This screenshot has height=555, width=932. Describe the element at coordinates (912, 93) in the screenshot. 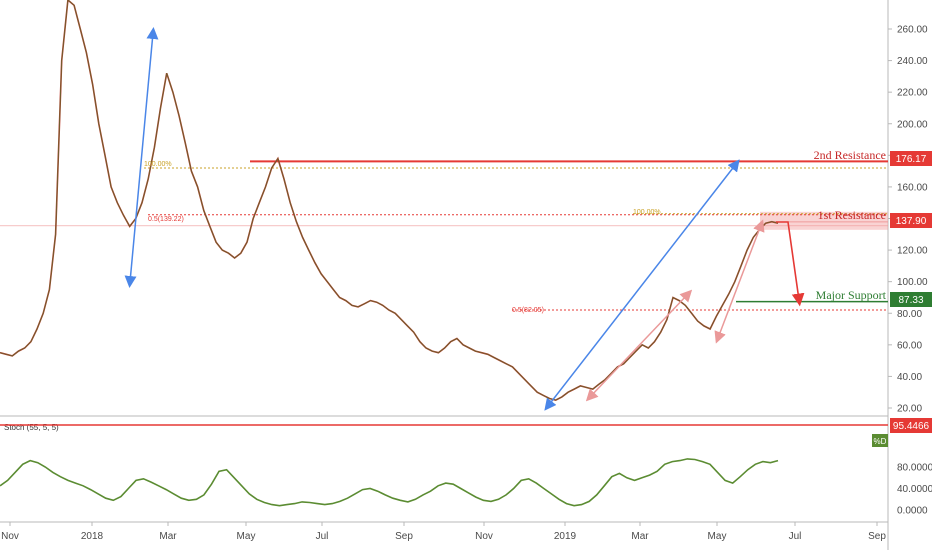

I see `price-tick-label: 220.00` at that location.